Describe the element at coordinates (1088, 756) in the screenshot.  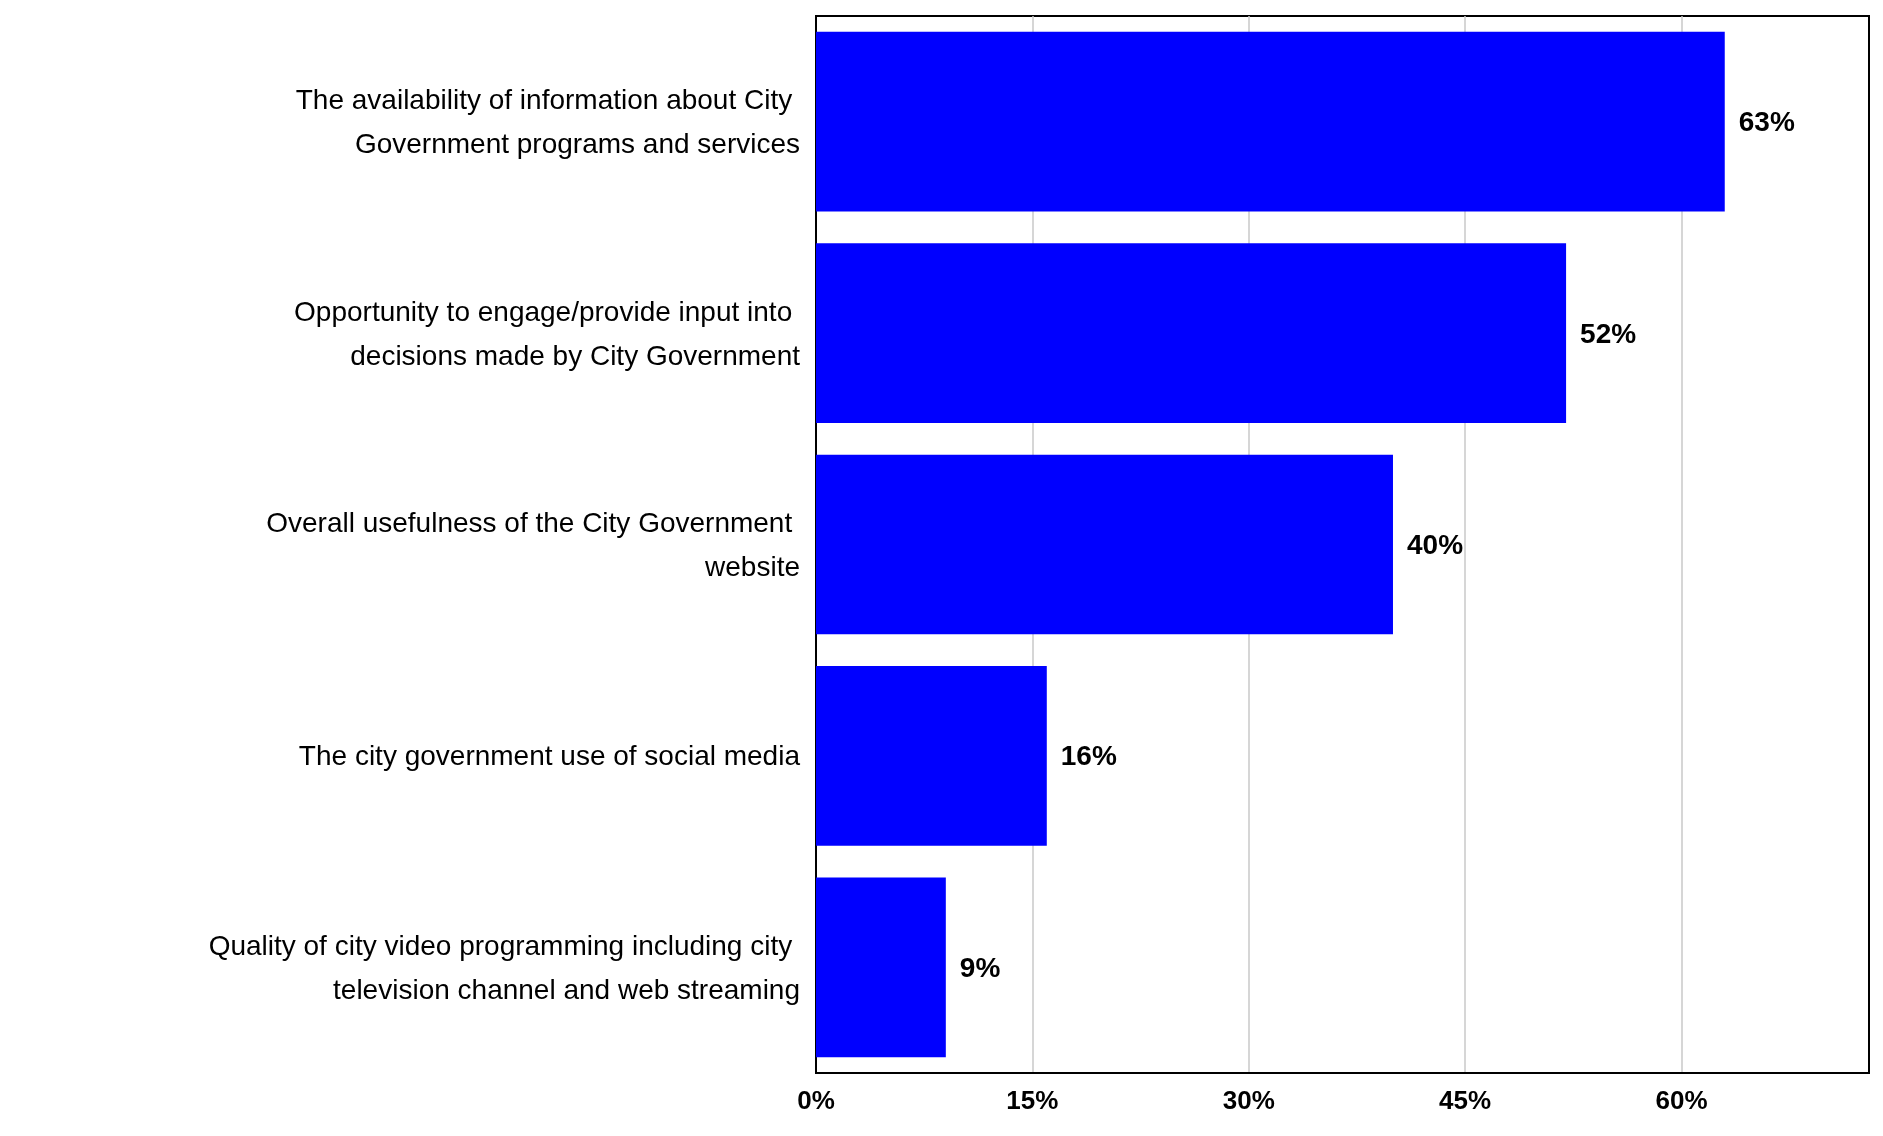
I see `data-label: 16%` at that location.